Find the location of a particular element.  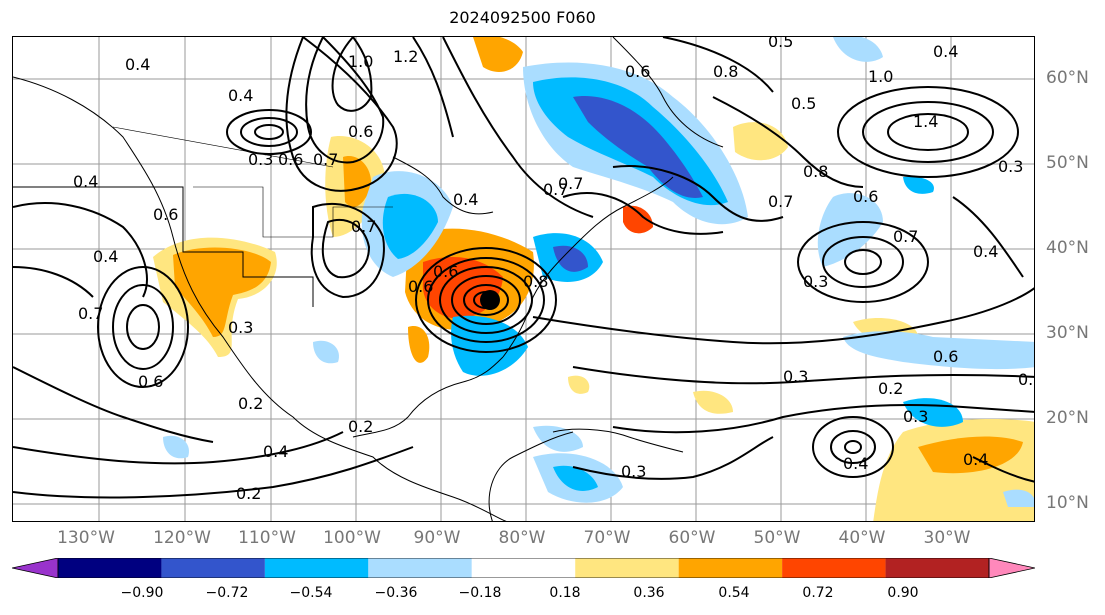

lon-label: 130°W is located at coordinates (86, 538).